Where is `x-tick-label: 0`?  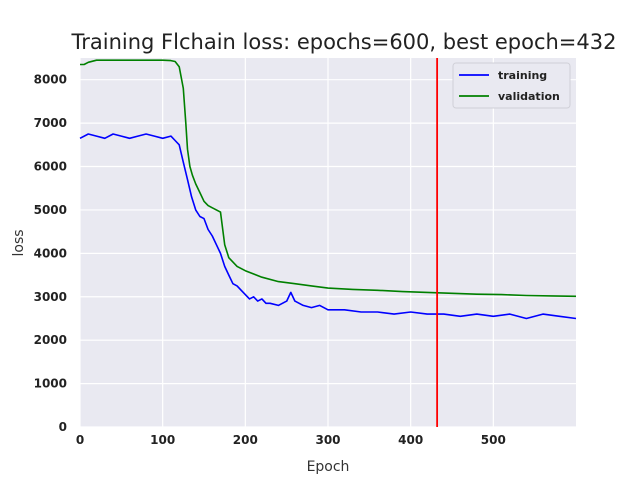 x-tick-label: 0 is located at coordinates (80, 440).